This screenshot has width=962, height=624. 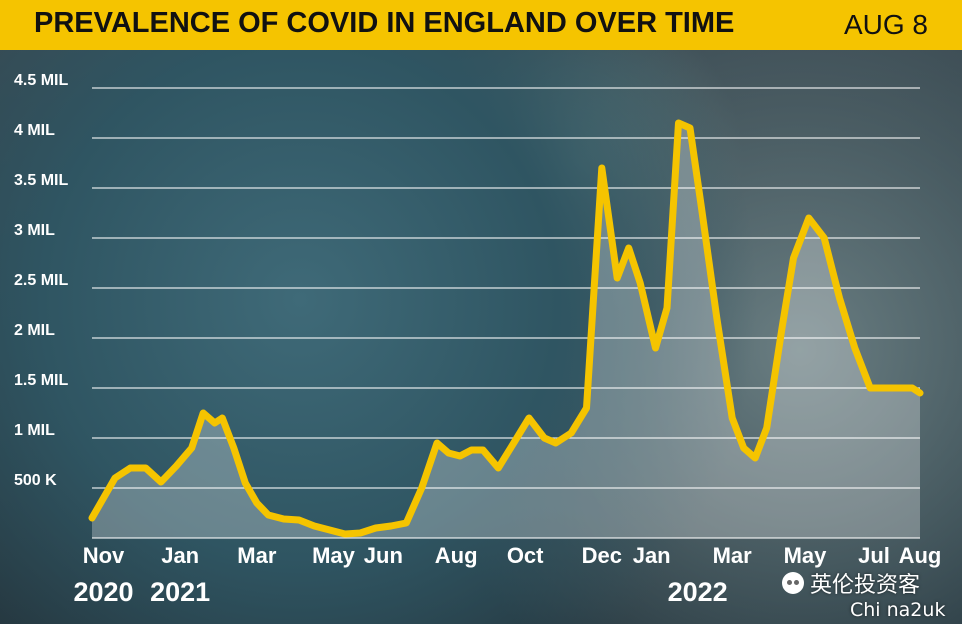 I want to click on y-tick-label: 2.5 MIL, so click(x=41, y=280).